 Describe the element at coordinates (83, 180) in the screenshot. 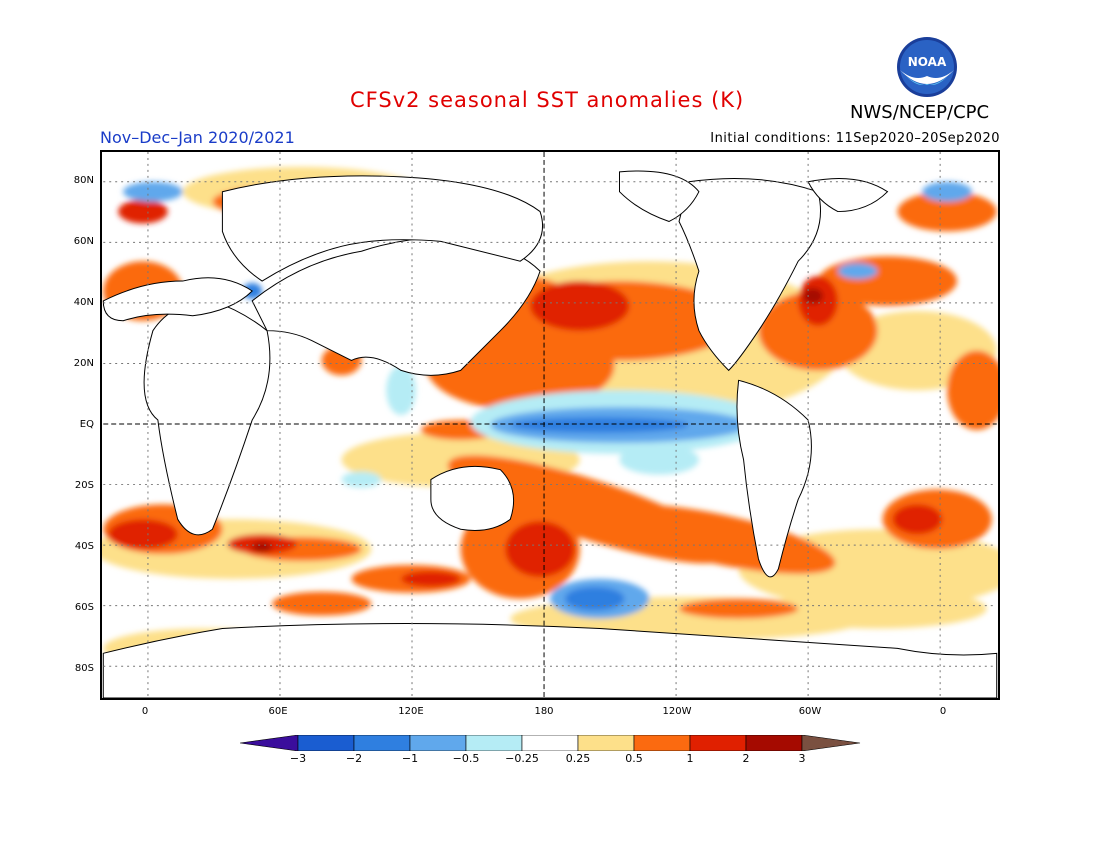

I see `lat-label-80n: 80N` at that location.